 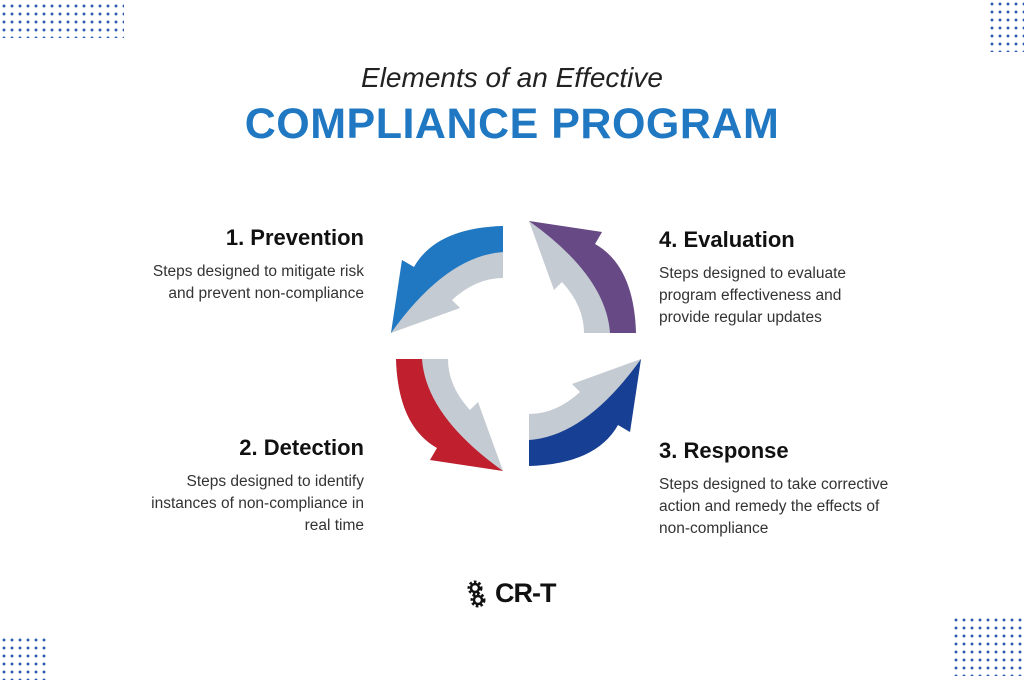 What do you see at coordinates (24, 658) in the screenshot?
I see `dot-grid-bottom-left` at bounding box center [24, 658].